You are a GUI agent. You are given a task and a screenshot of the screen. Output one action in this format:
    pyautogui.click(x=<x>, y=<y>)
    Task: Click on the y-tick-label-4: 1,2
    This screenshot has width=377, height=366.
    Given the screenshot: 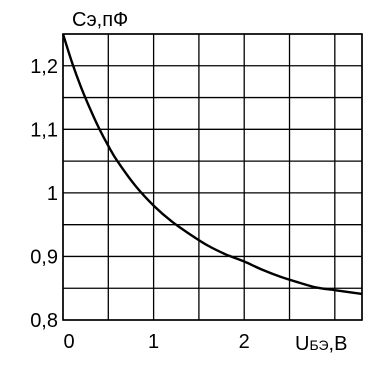 What is the action you would take?
    pyautogui.click(x=44, y=67)
    